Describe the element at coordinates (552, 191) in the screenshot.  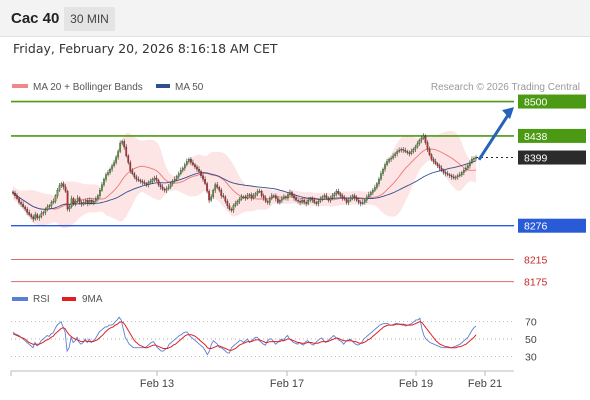
I see `price-level-labels: 8500 8438 8399 8276 8215 8175` at that location.